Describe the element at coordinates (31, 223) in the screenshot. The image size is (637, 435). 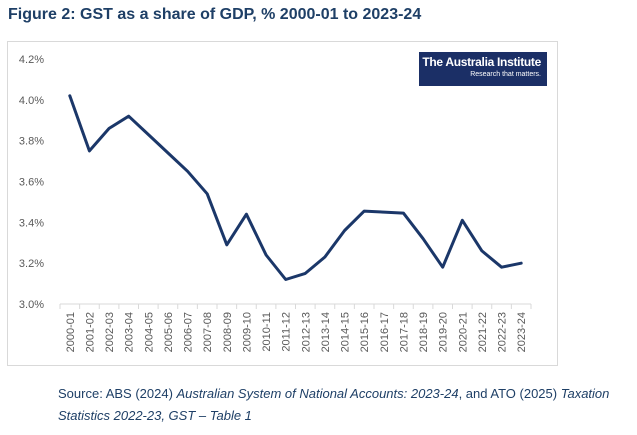
I see `y-tick-label: 3.4%` at that location.